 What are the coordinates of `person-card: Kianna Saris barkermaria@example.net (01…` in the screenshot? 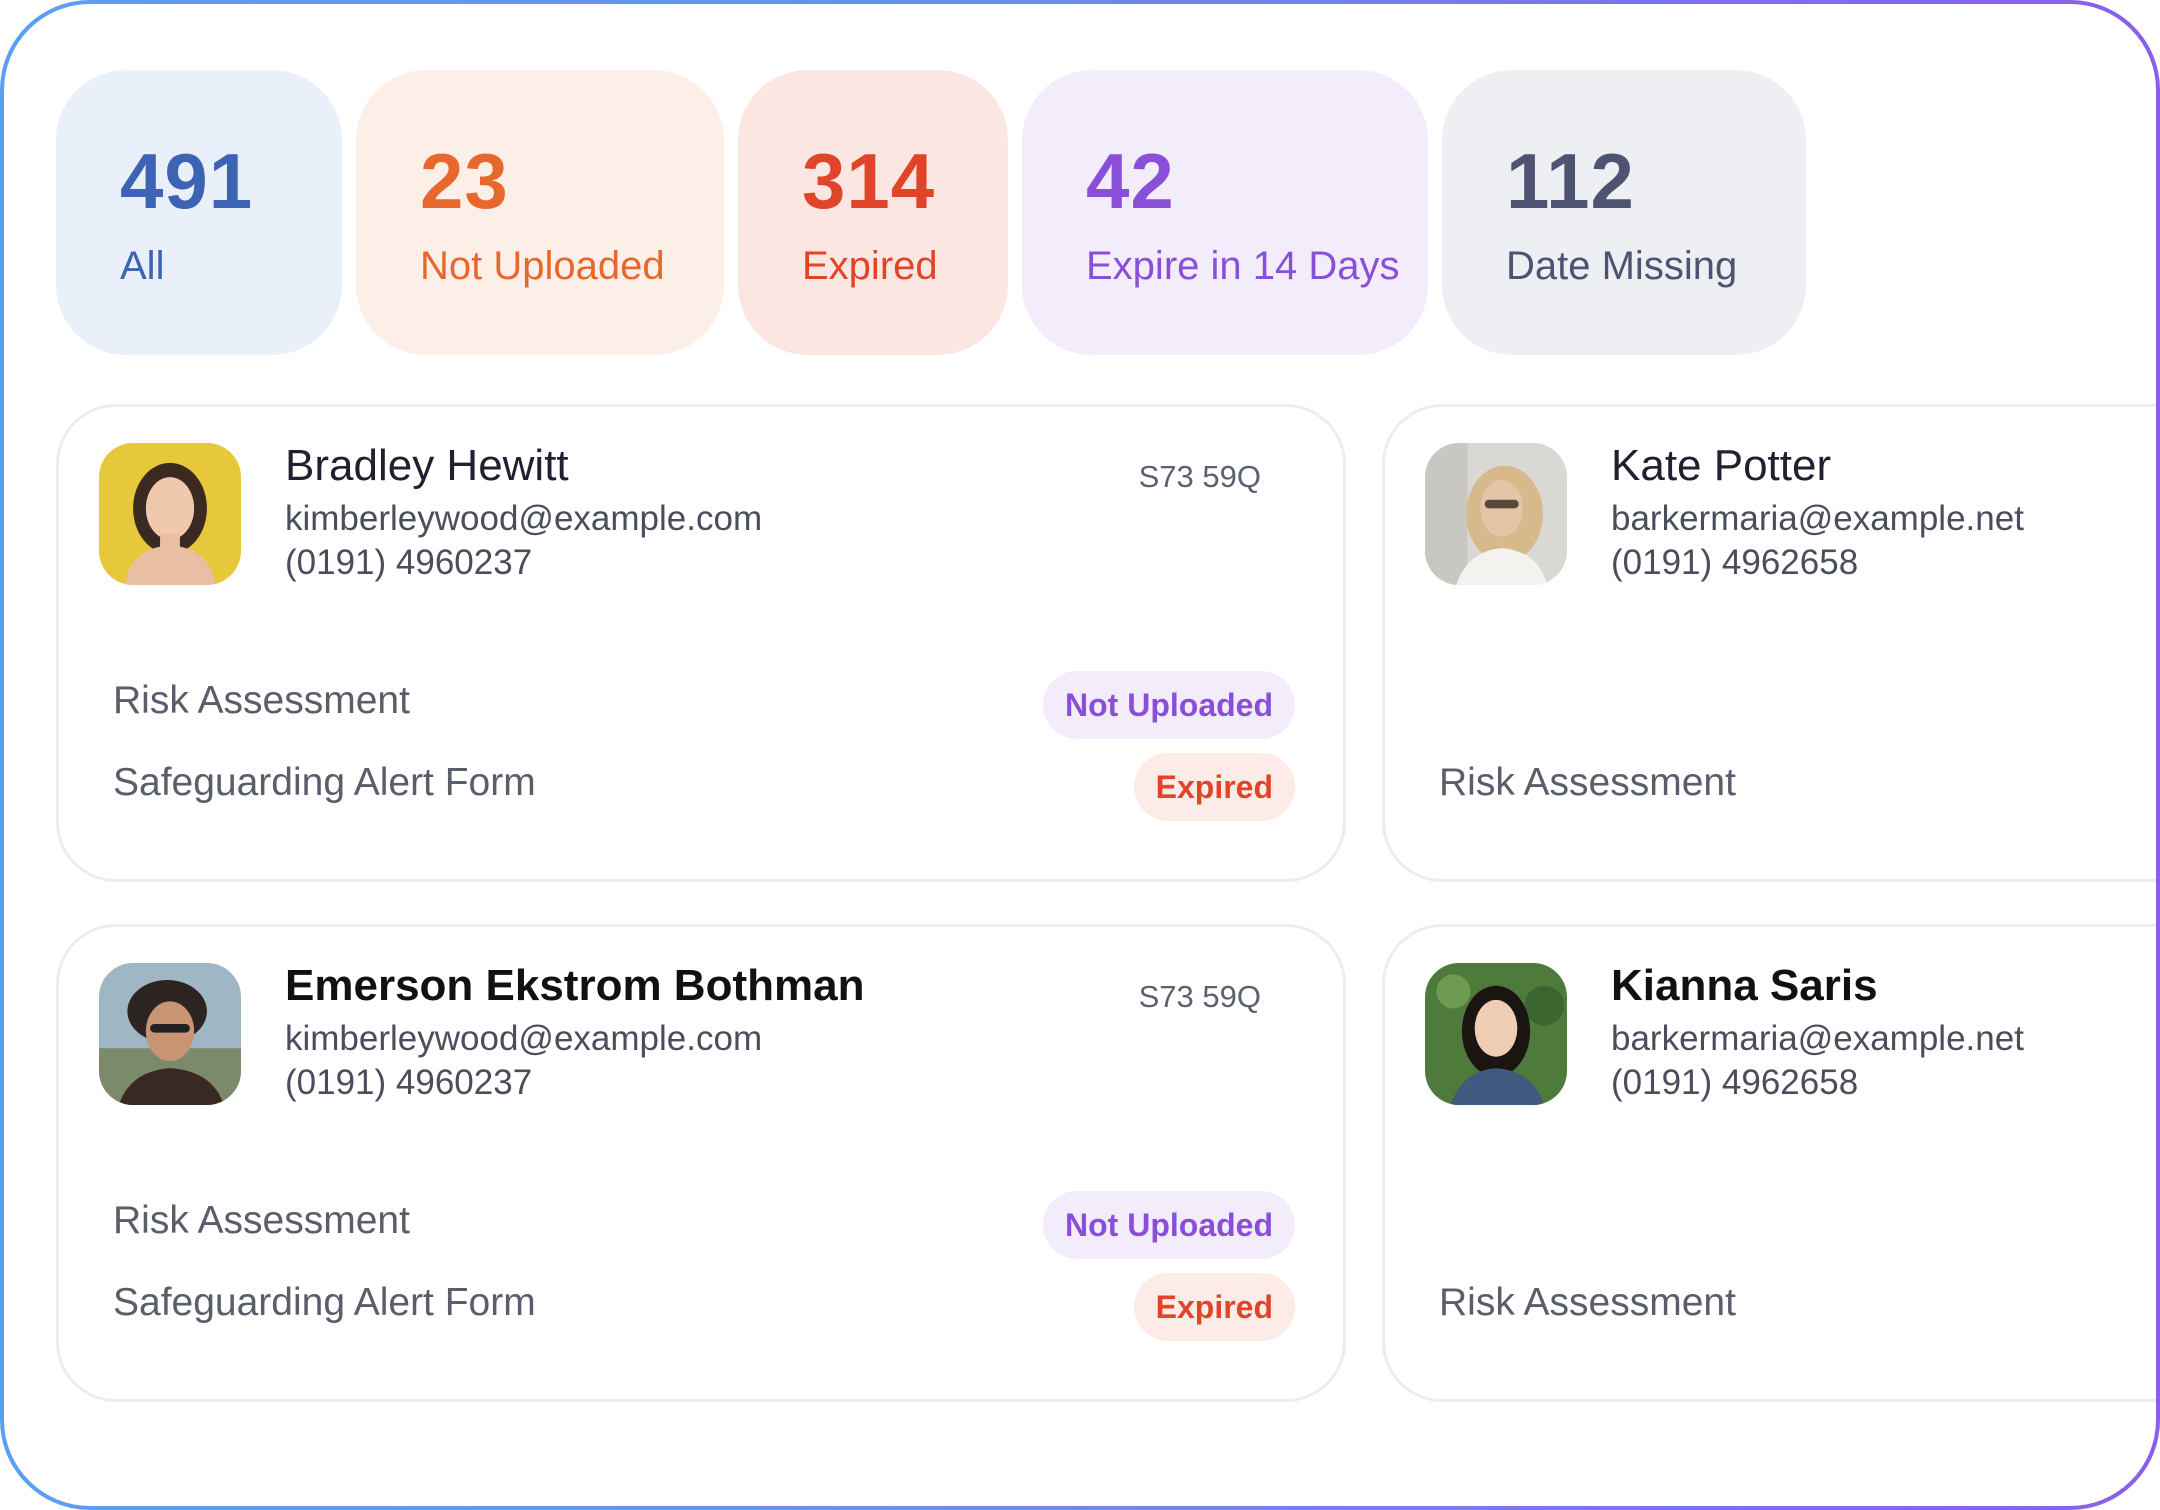 It's located at (1769, 1163).